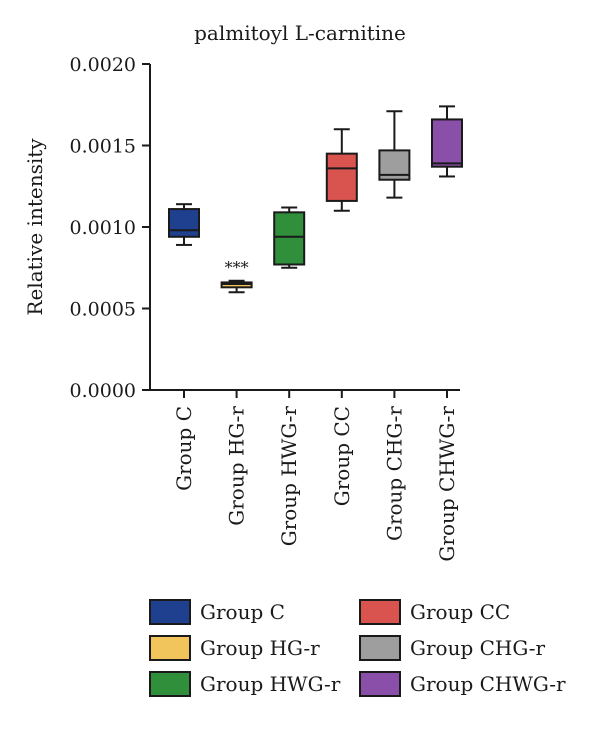 The width and height of the screenshot is (600, 735). I want to click on legend-label: Group CHG-r, so click(477, 648).